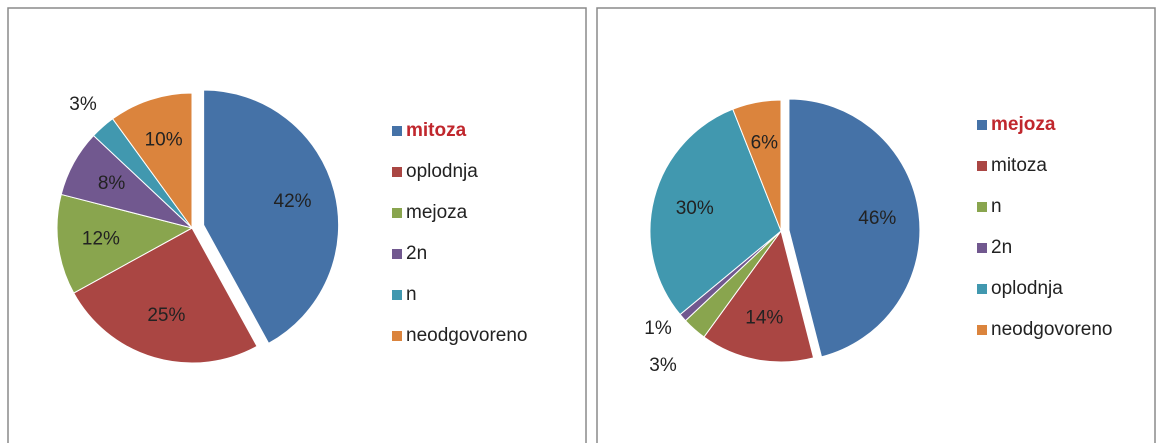 Image resolution: width=1160 pixels, height=443 pixels. What do you see at coordinates (101, 239) in the screenshot?
I see `data-label: 12%` at bounding box center [101, 239].